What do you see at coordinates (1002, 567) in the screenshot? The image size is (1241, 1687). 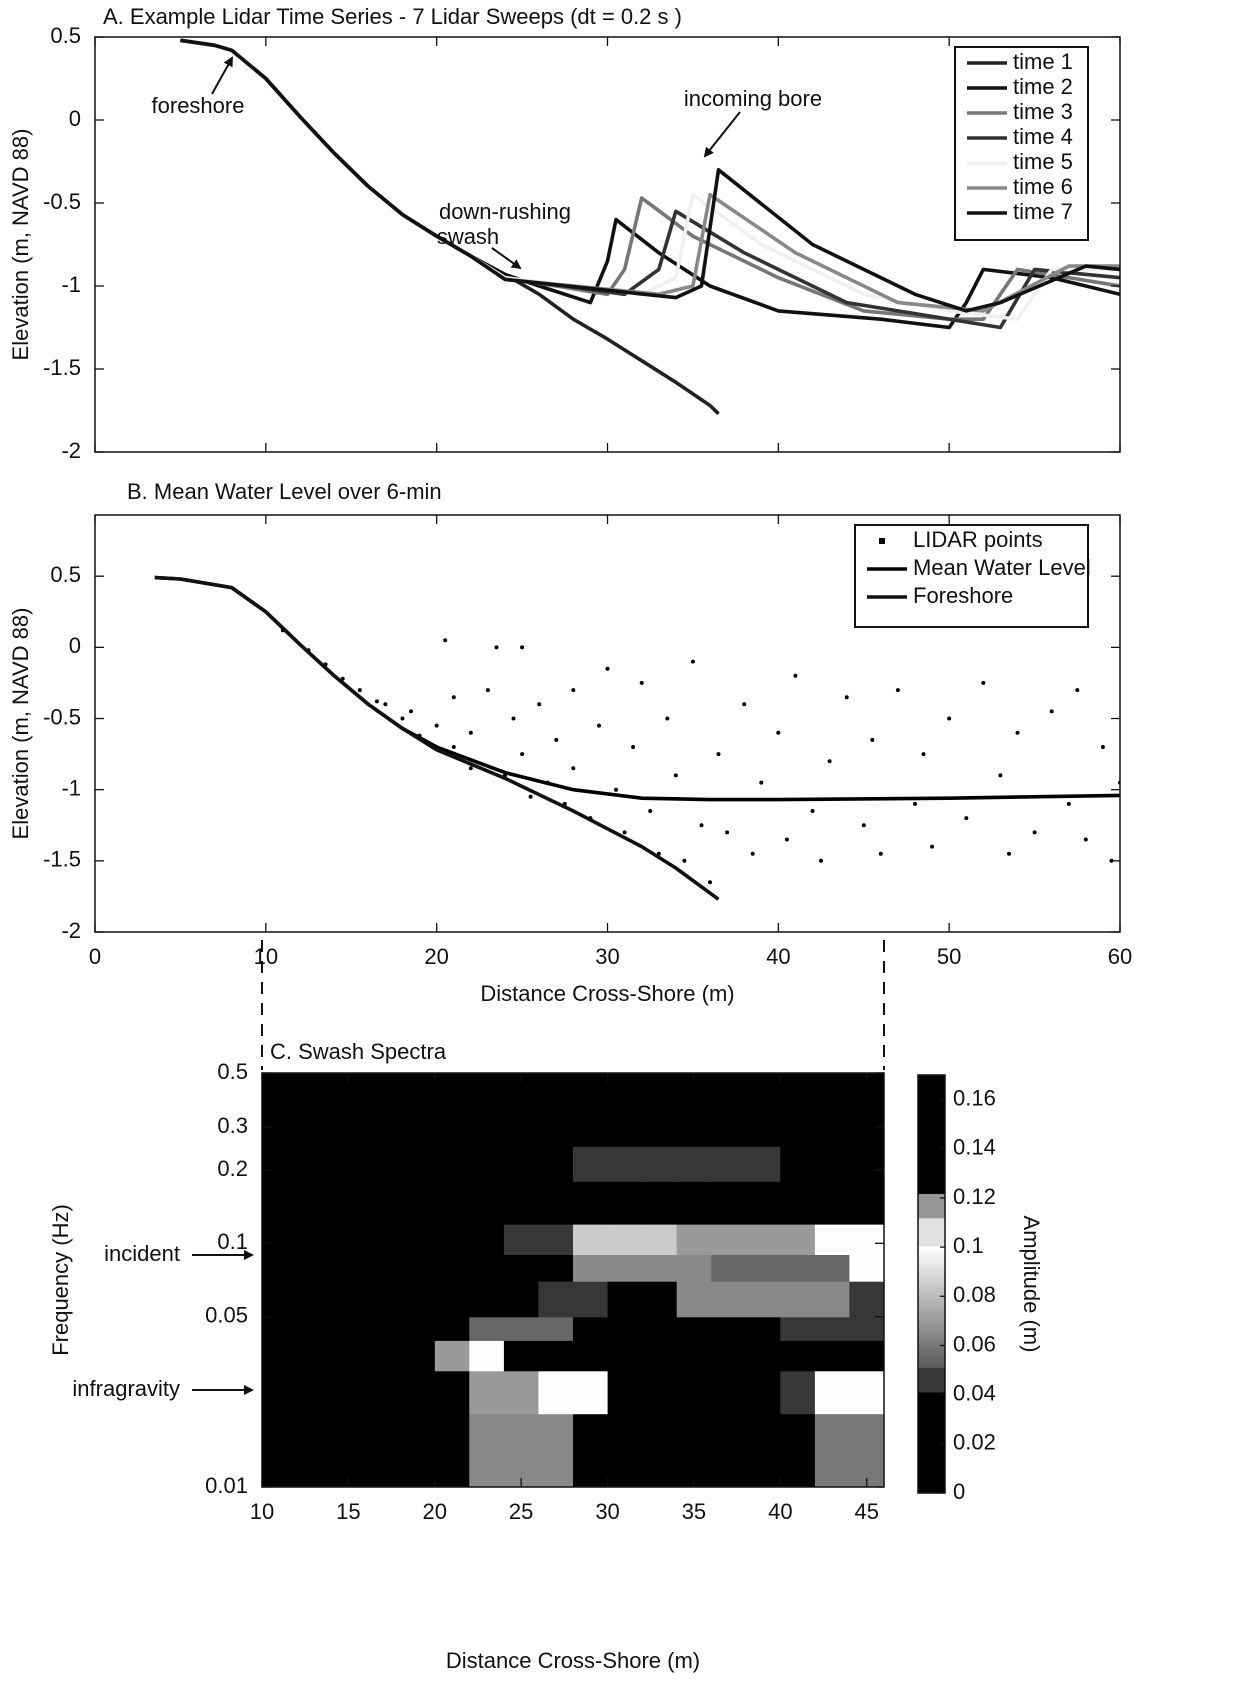 I see `legend-label: Mean Water Level` at bounding box center [1002, 567].